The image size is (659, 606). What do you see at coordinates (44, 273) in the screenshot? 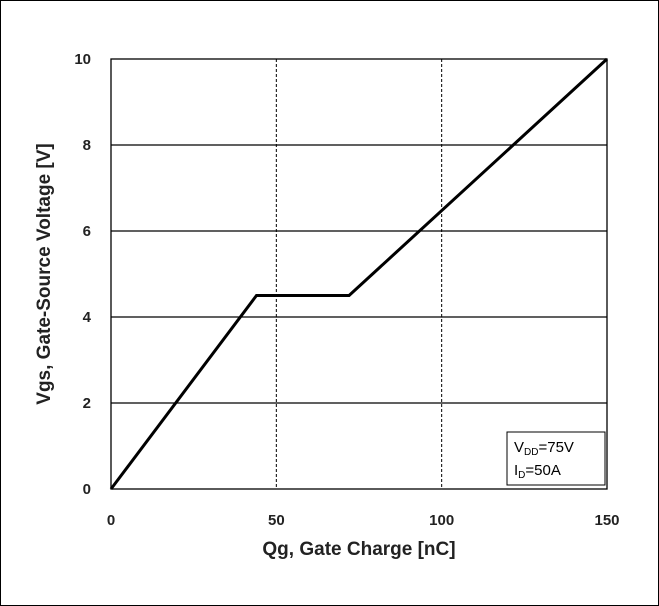
I see `y-axis-title: Vgs, Gate-Source Voltage [V]` at bounding box center [44, 273].